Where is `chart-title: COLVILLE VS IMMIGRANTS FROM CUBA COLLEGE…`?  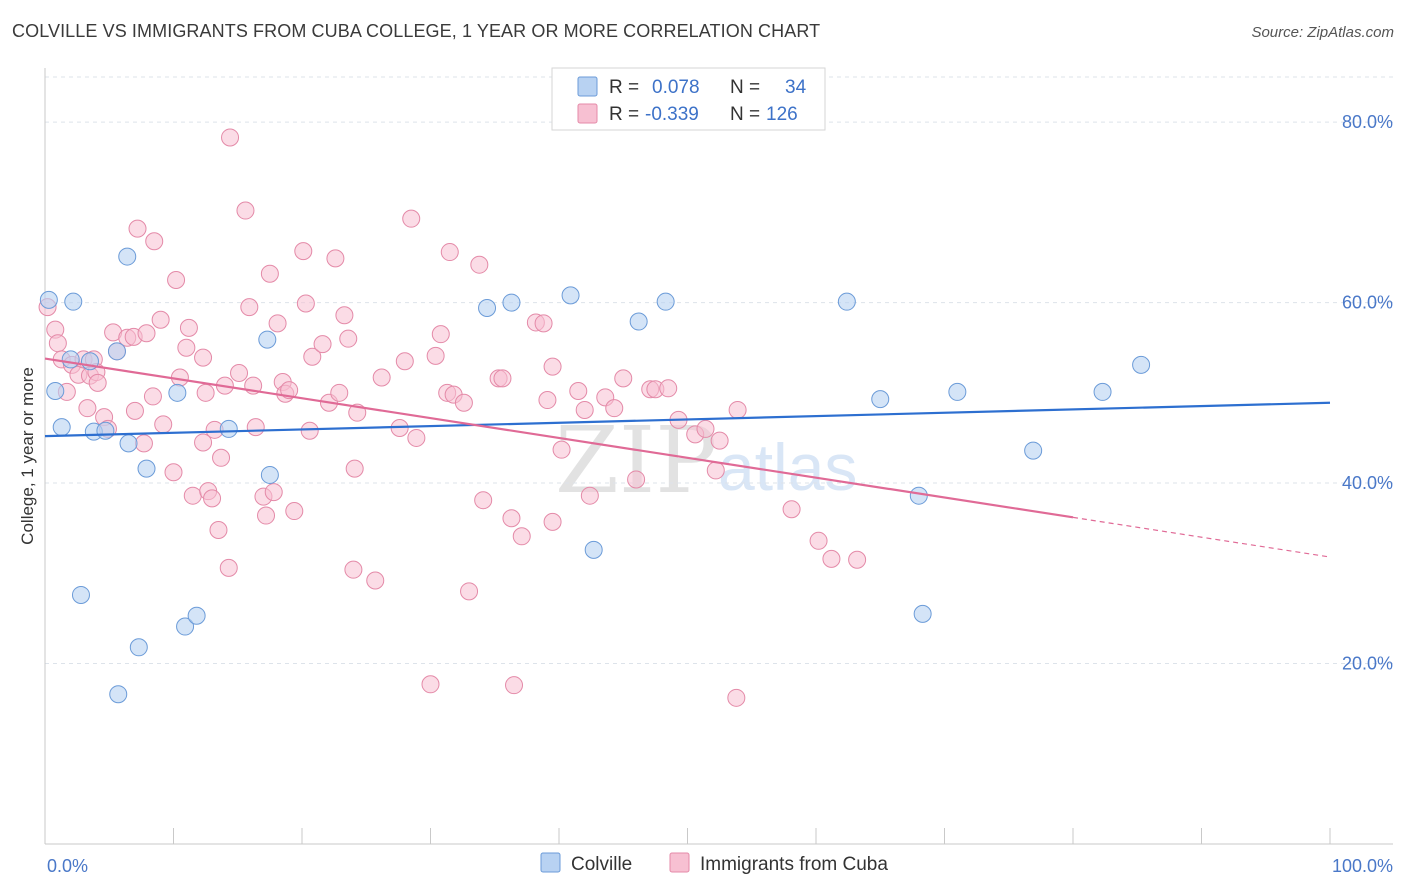 chart-title: COLVILLE VS IMMIGRANTS FROM CUBA COLLEGE… is located at coordinates (416, 31).